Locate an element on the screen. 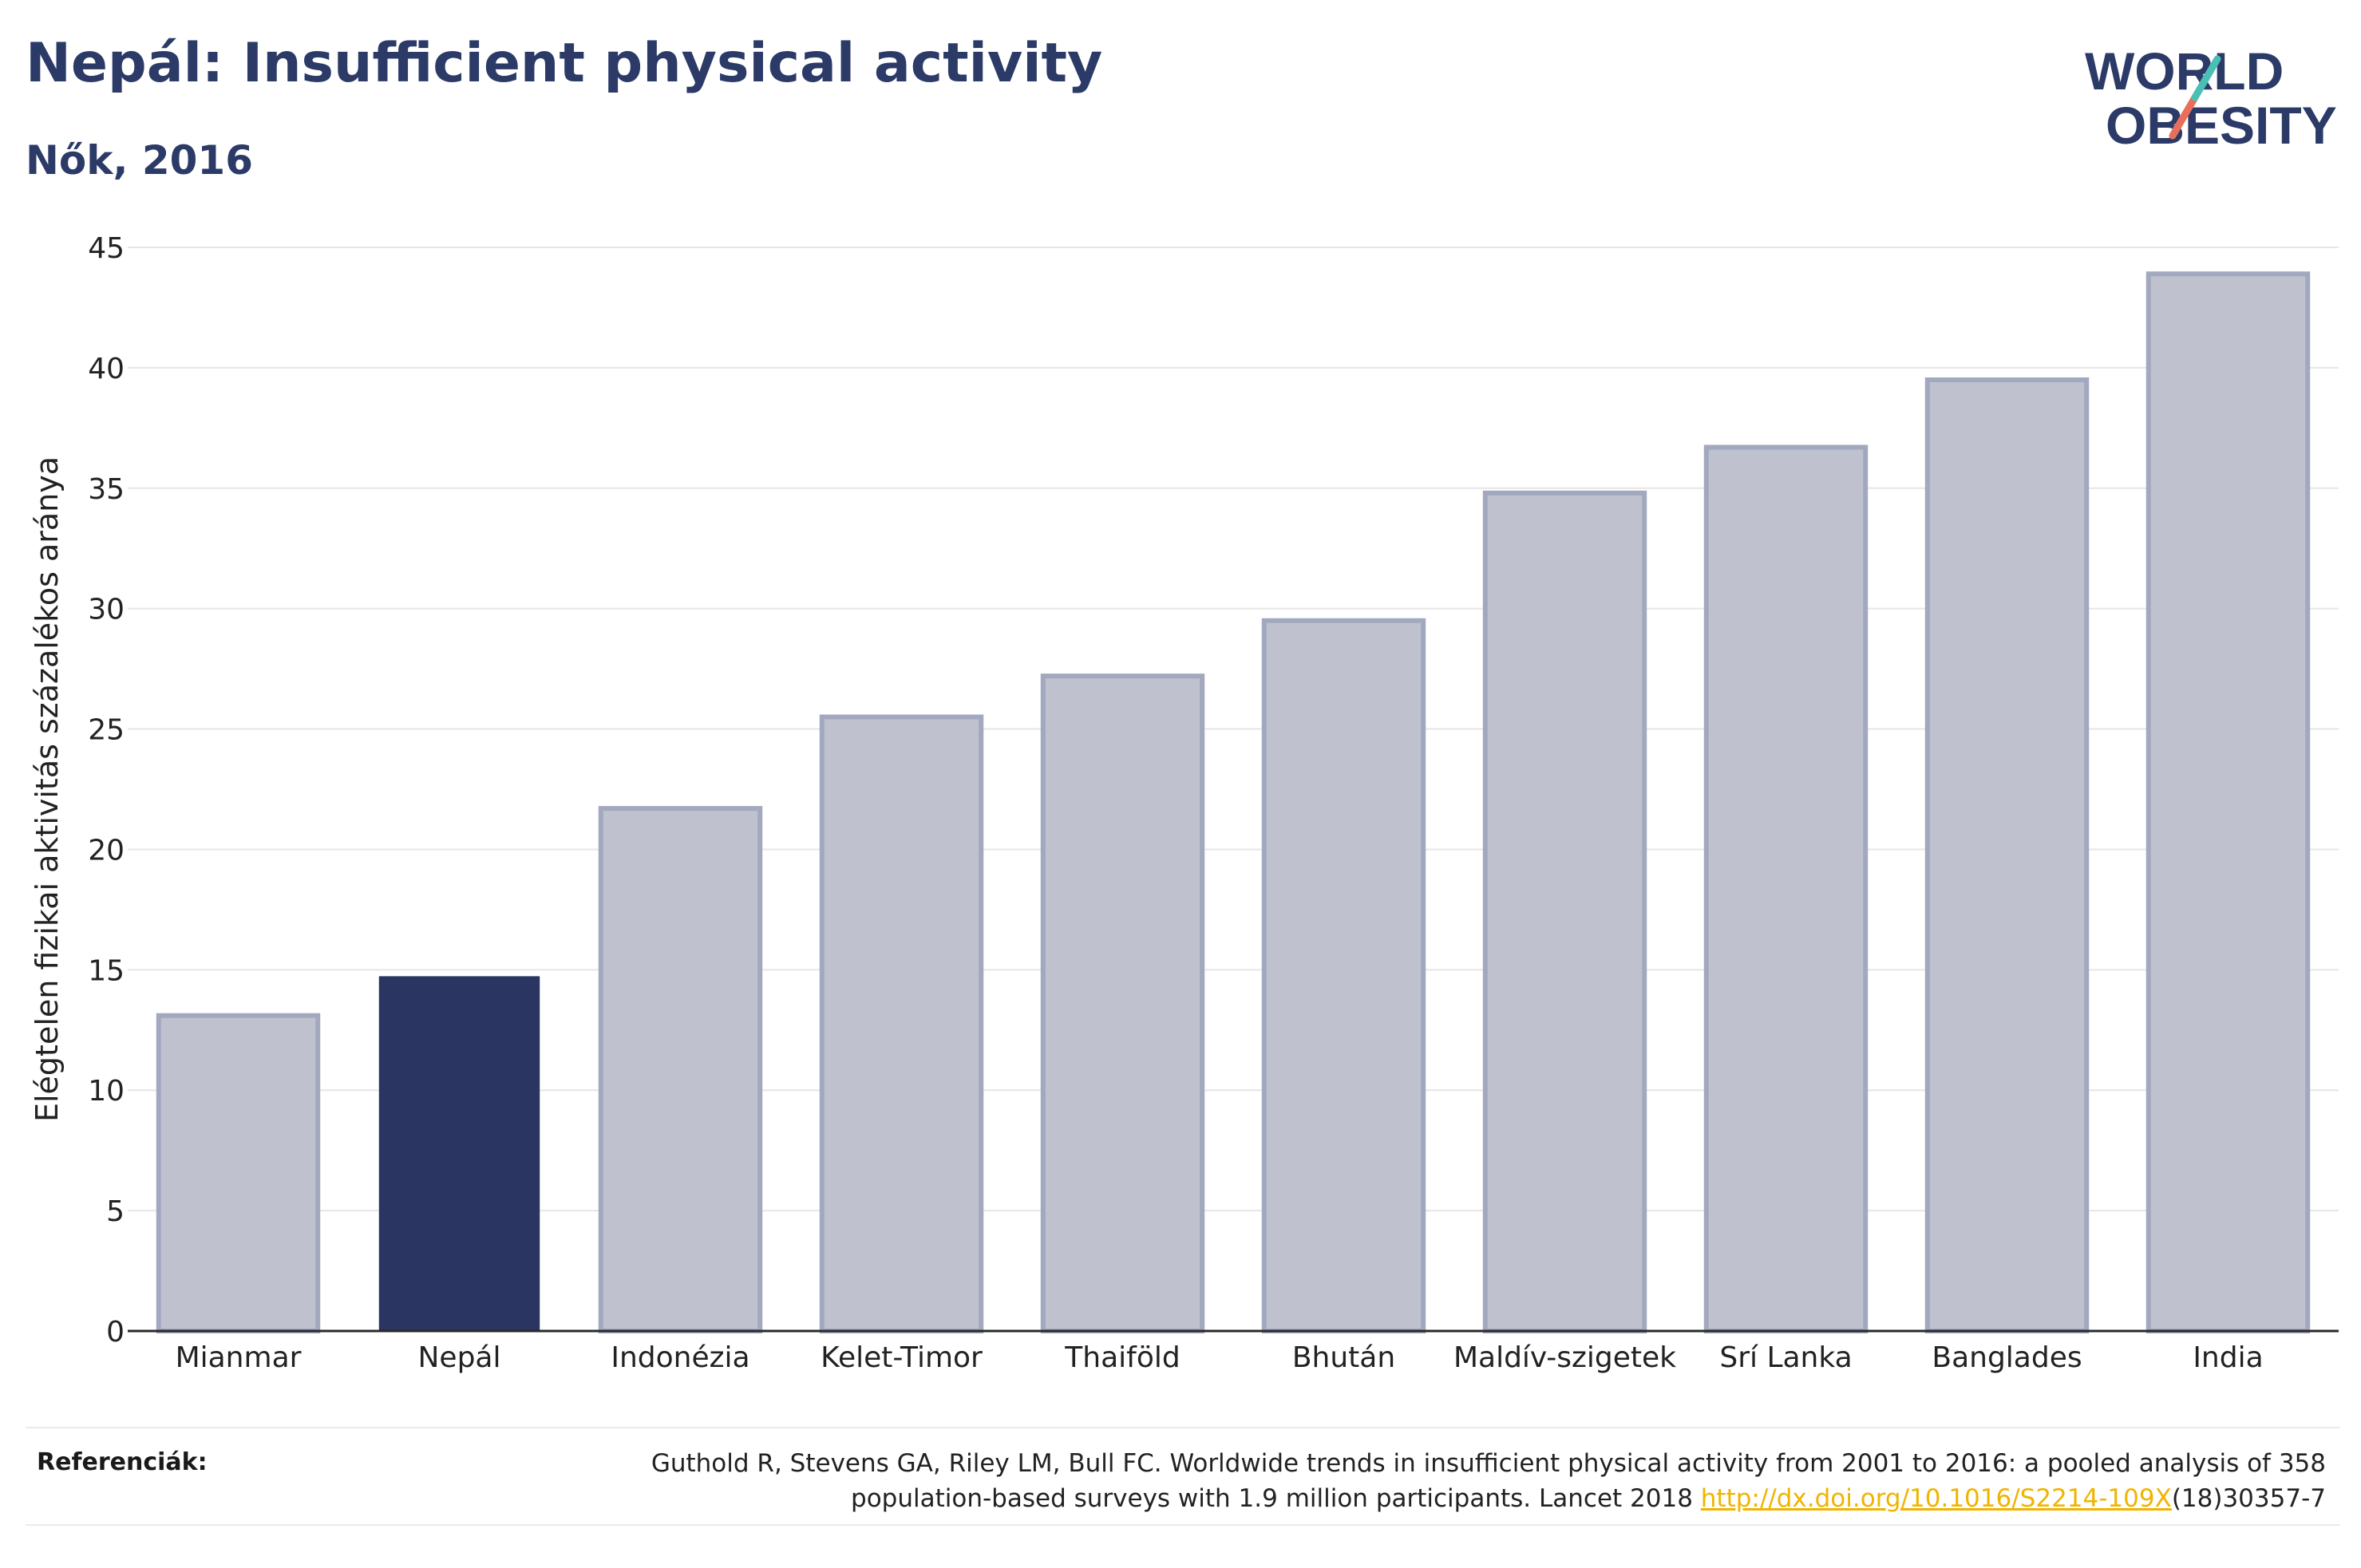 This screenshot has height=1568, width=2361. bar-mianmar is located at coordinates (238, 1173).